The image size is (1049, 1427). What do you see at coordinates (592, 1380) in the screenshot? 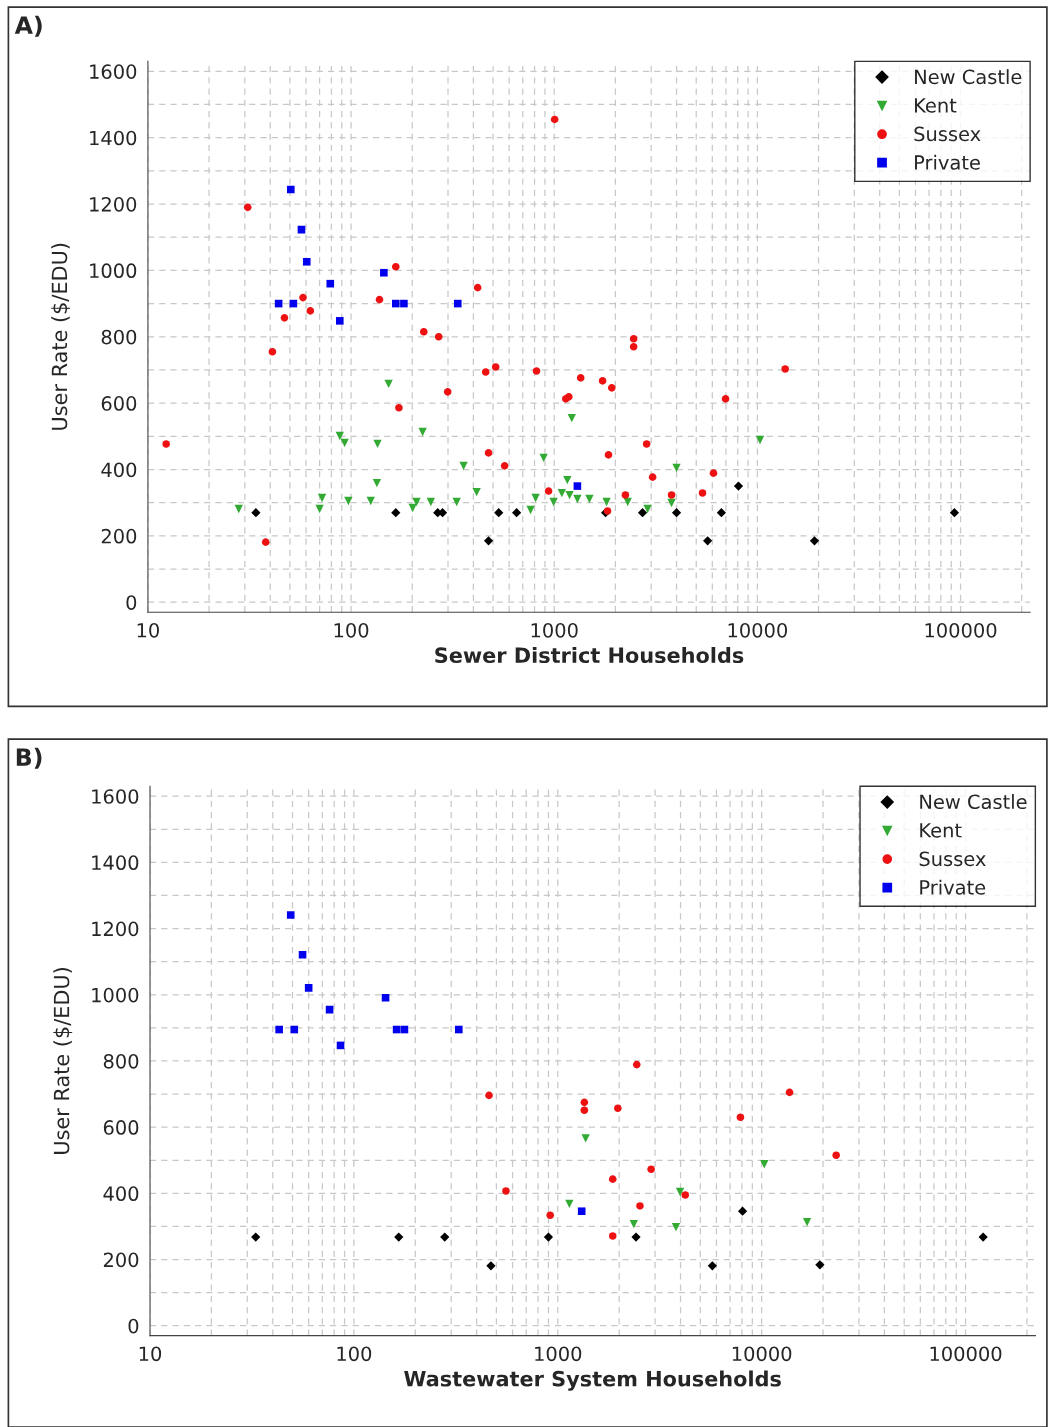
I see `x-axis-title: Wastewater System Households` at bounding box center [592, 1380].